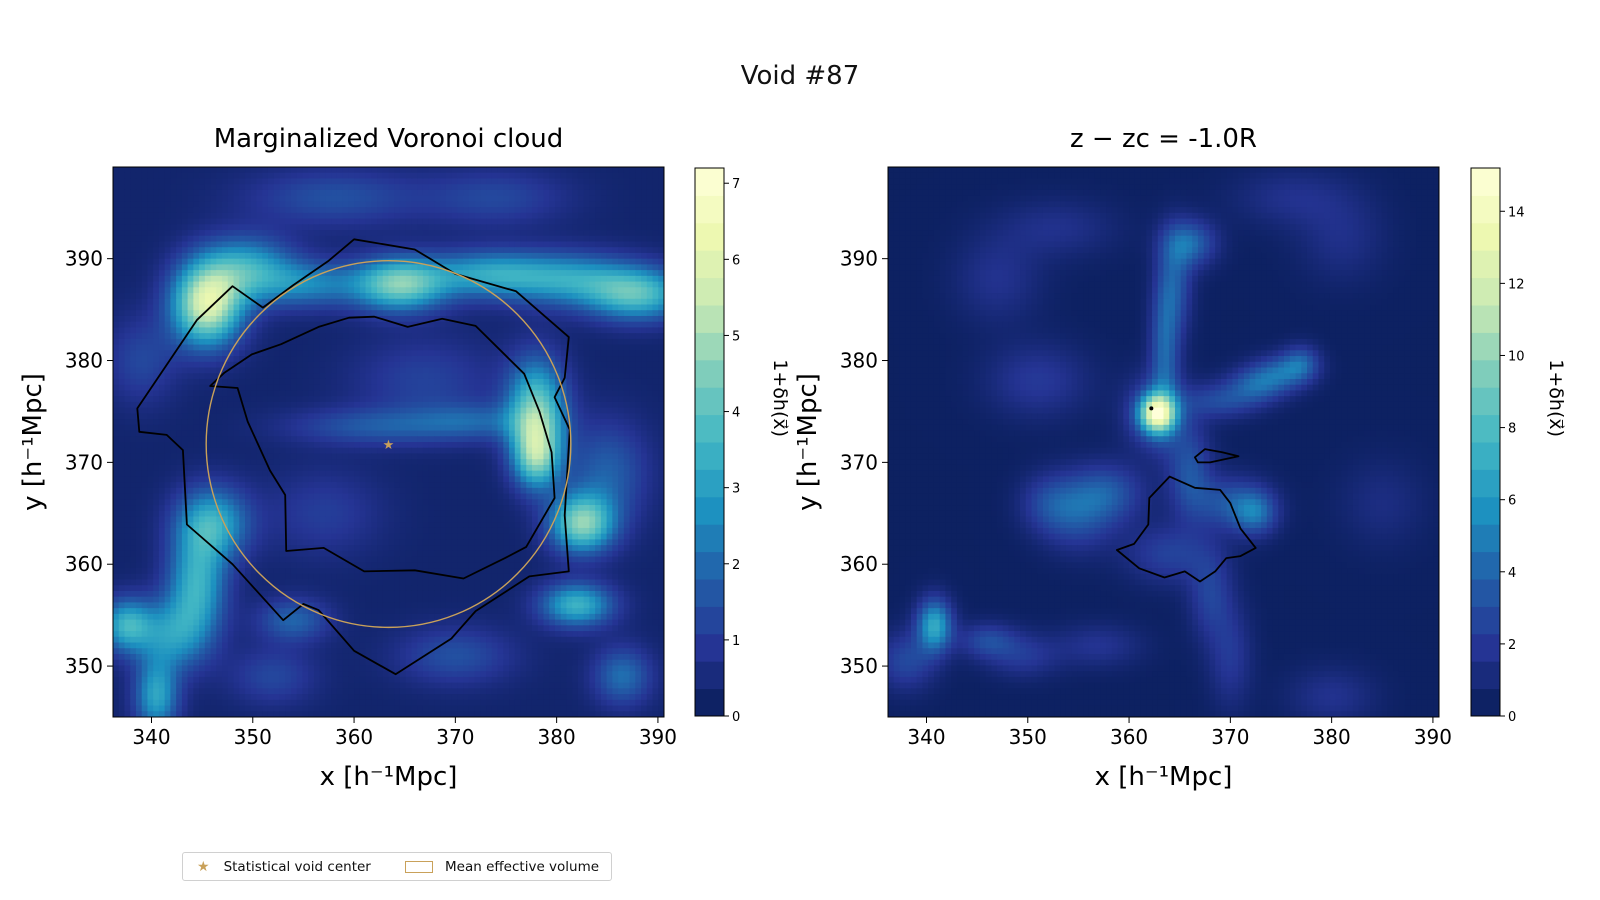 This screenshot has height=900, width=1600. I want to click on star-icon: ★, so click(203, 866).